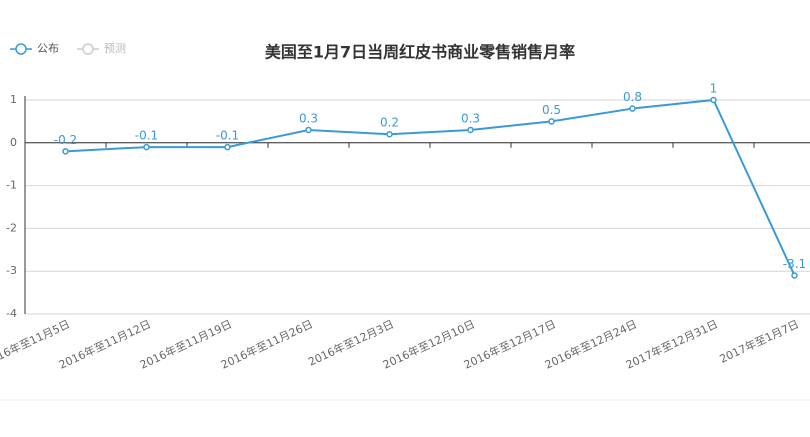  I want to click on data-label: 0.2, so click(389, 123).